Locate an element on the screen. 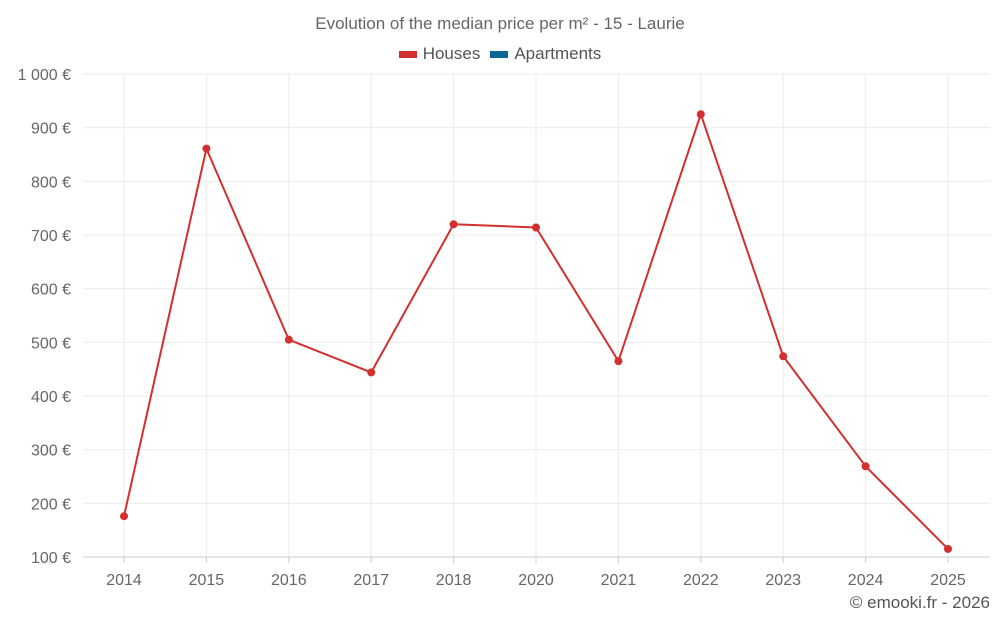 The image size is (1000, 625). y-tick-label: 200 € is located at coordinates (51, 504).